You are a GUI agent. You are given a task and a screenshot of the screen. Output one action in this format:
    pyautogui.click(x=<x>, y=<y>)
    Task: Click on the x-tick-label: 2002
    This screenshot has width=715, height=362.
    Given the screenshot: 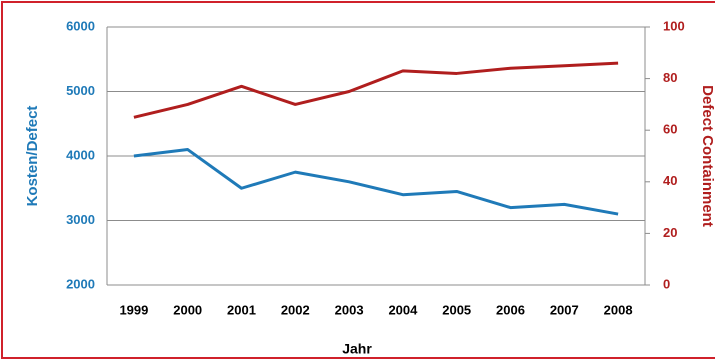 What is the action you would take?
    pyautogui.click(x=295, y=309)
    